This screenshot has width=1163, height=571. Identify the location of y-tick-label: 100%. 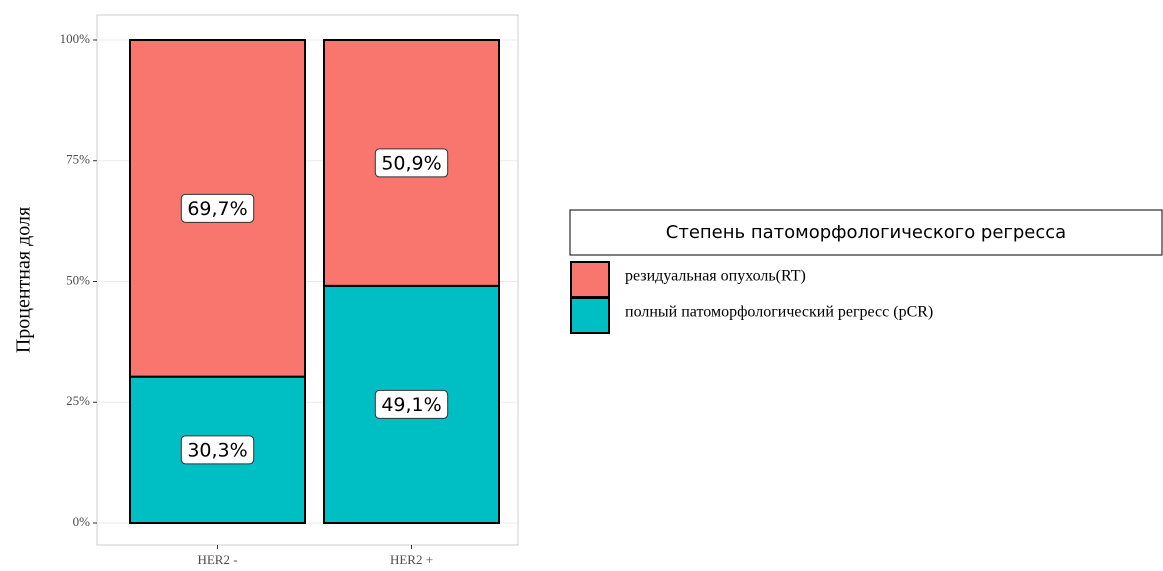
(75, 38).